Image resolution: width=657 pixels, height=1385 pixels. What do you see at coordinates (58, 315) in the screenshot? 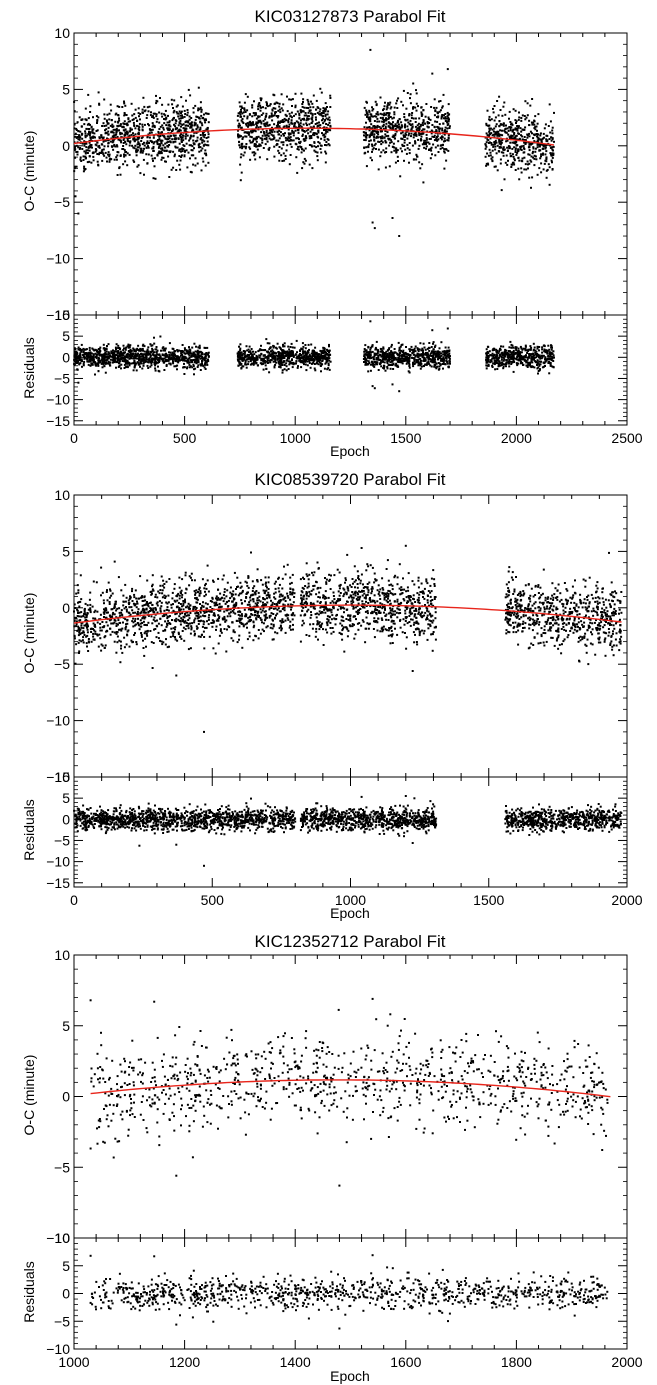
I see `y-tick-label: −15` at bounding box center [58, 315].